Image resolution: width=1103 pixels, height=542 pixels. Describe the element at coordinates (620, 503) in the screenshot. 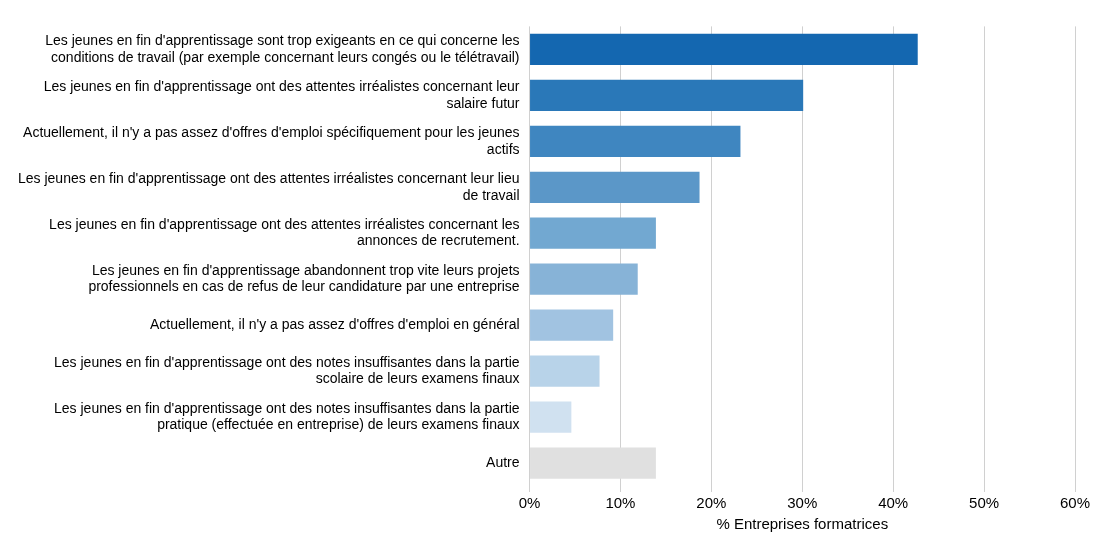

I see `x-tick-label: 10%` at that location.